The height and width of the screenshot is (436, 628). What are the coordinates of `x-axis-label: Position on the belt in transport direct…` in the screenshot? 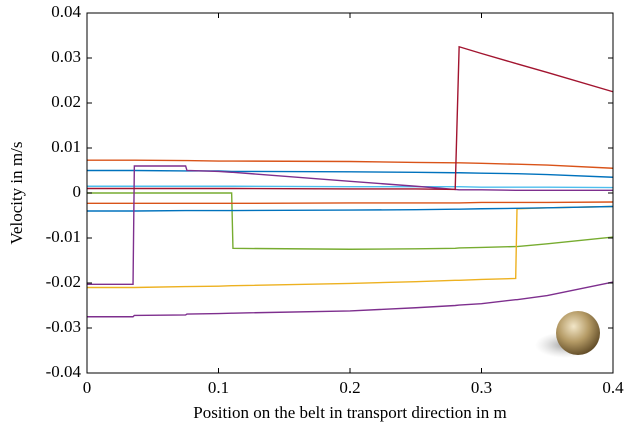 It's located at (350, 412).